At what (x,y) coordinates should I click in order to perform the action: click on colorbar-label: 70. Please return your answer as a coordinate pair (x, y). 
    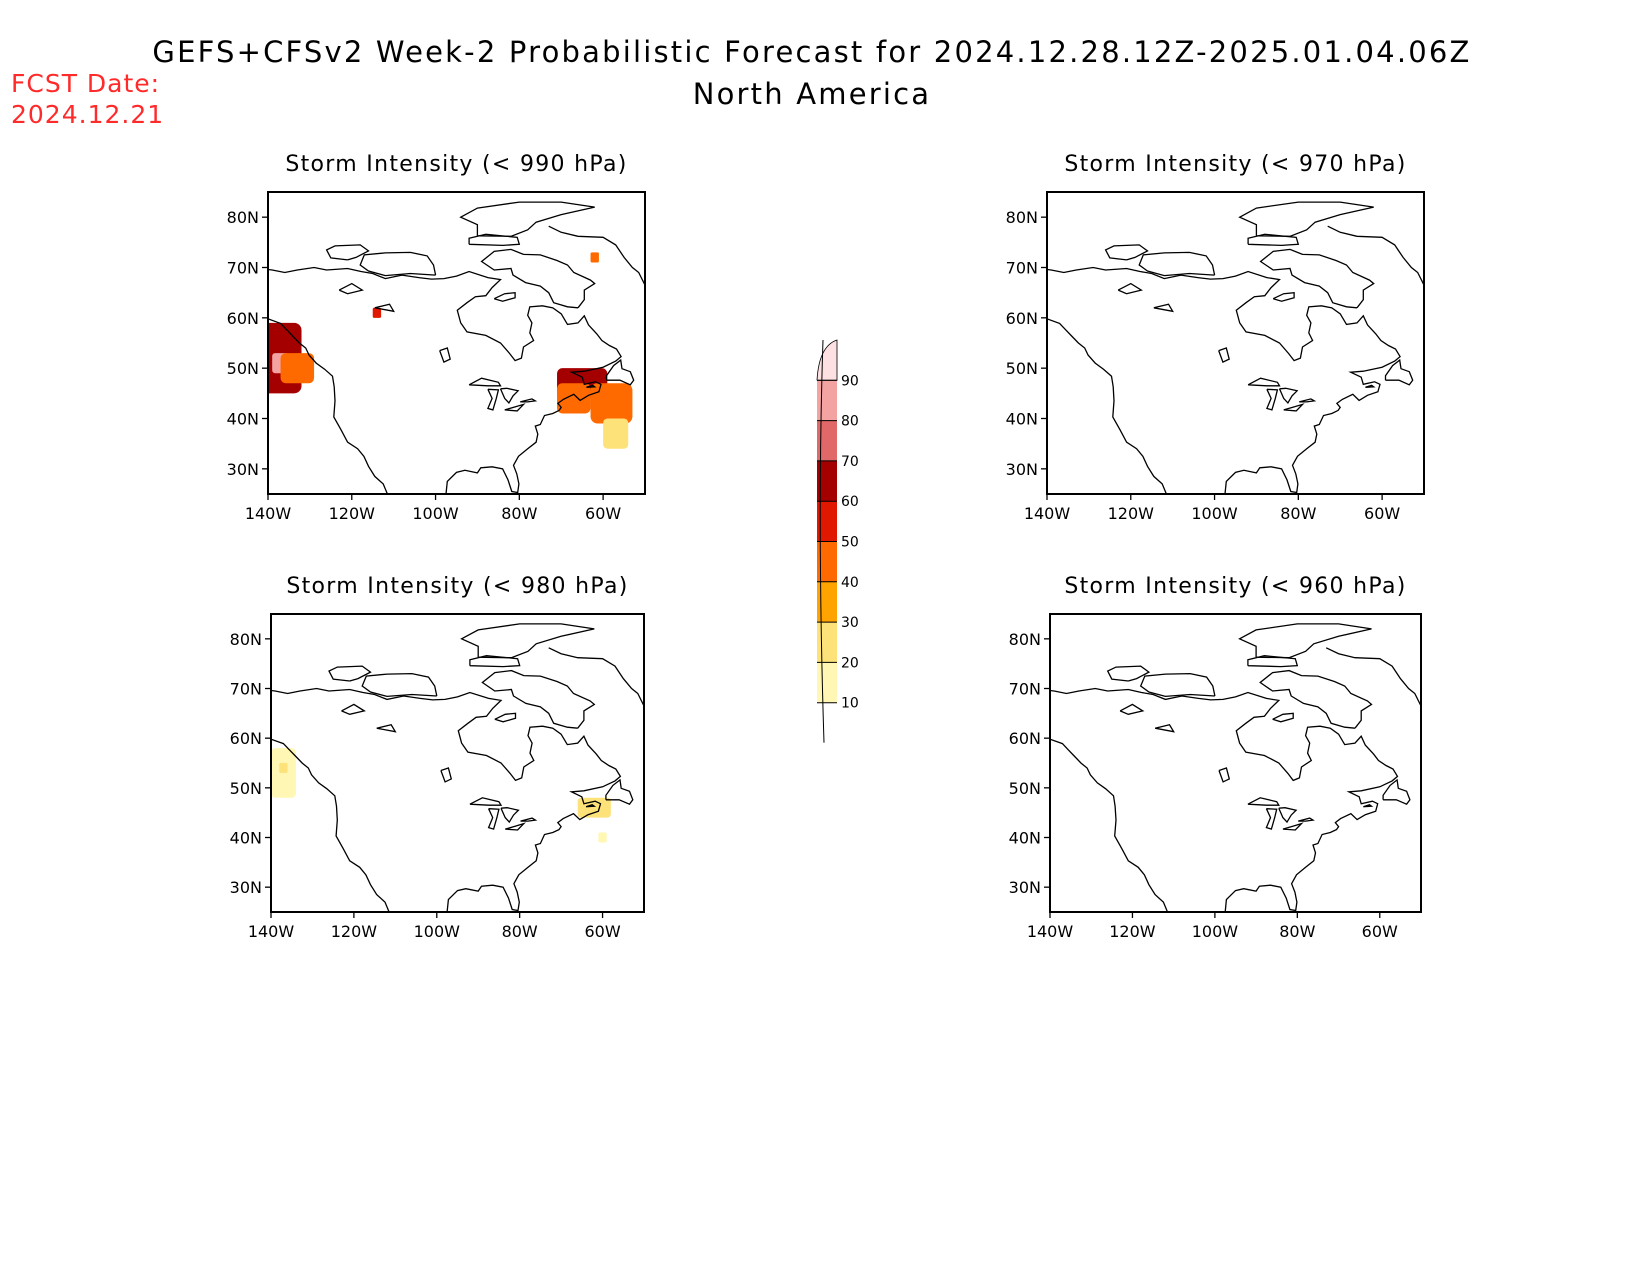
    Looking at the image, I should click on (850, 462).